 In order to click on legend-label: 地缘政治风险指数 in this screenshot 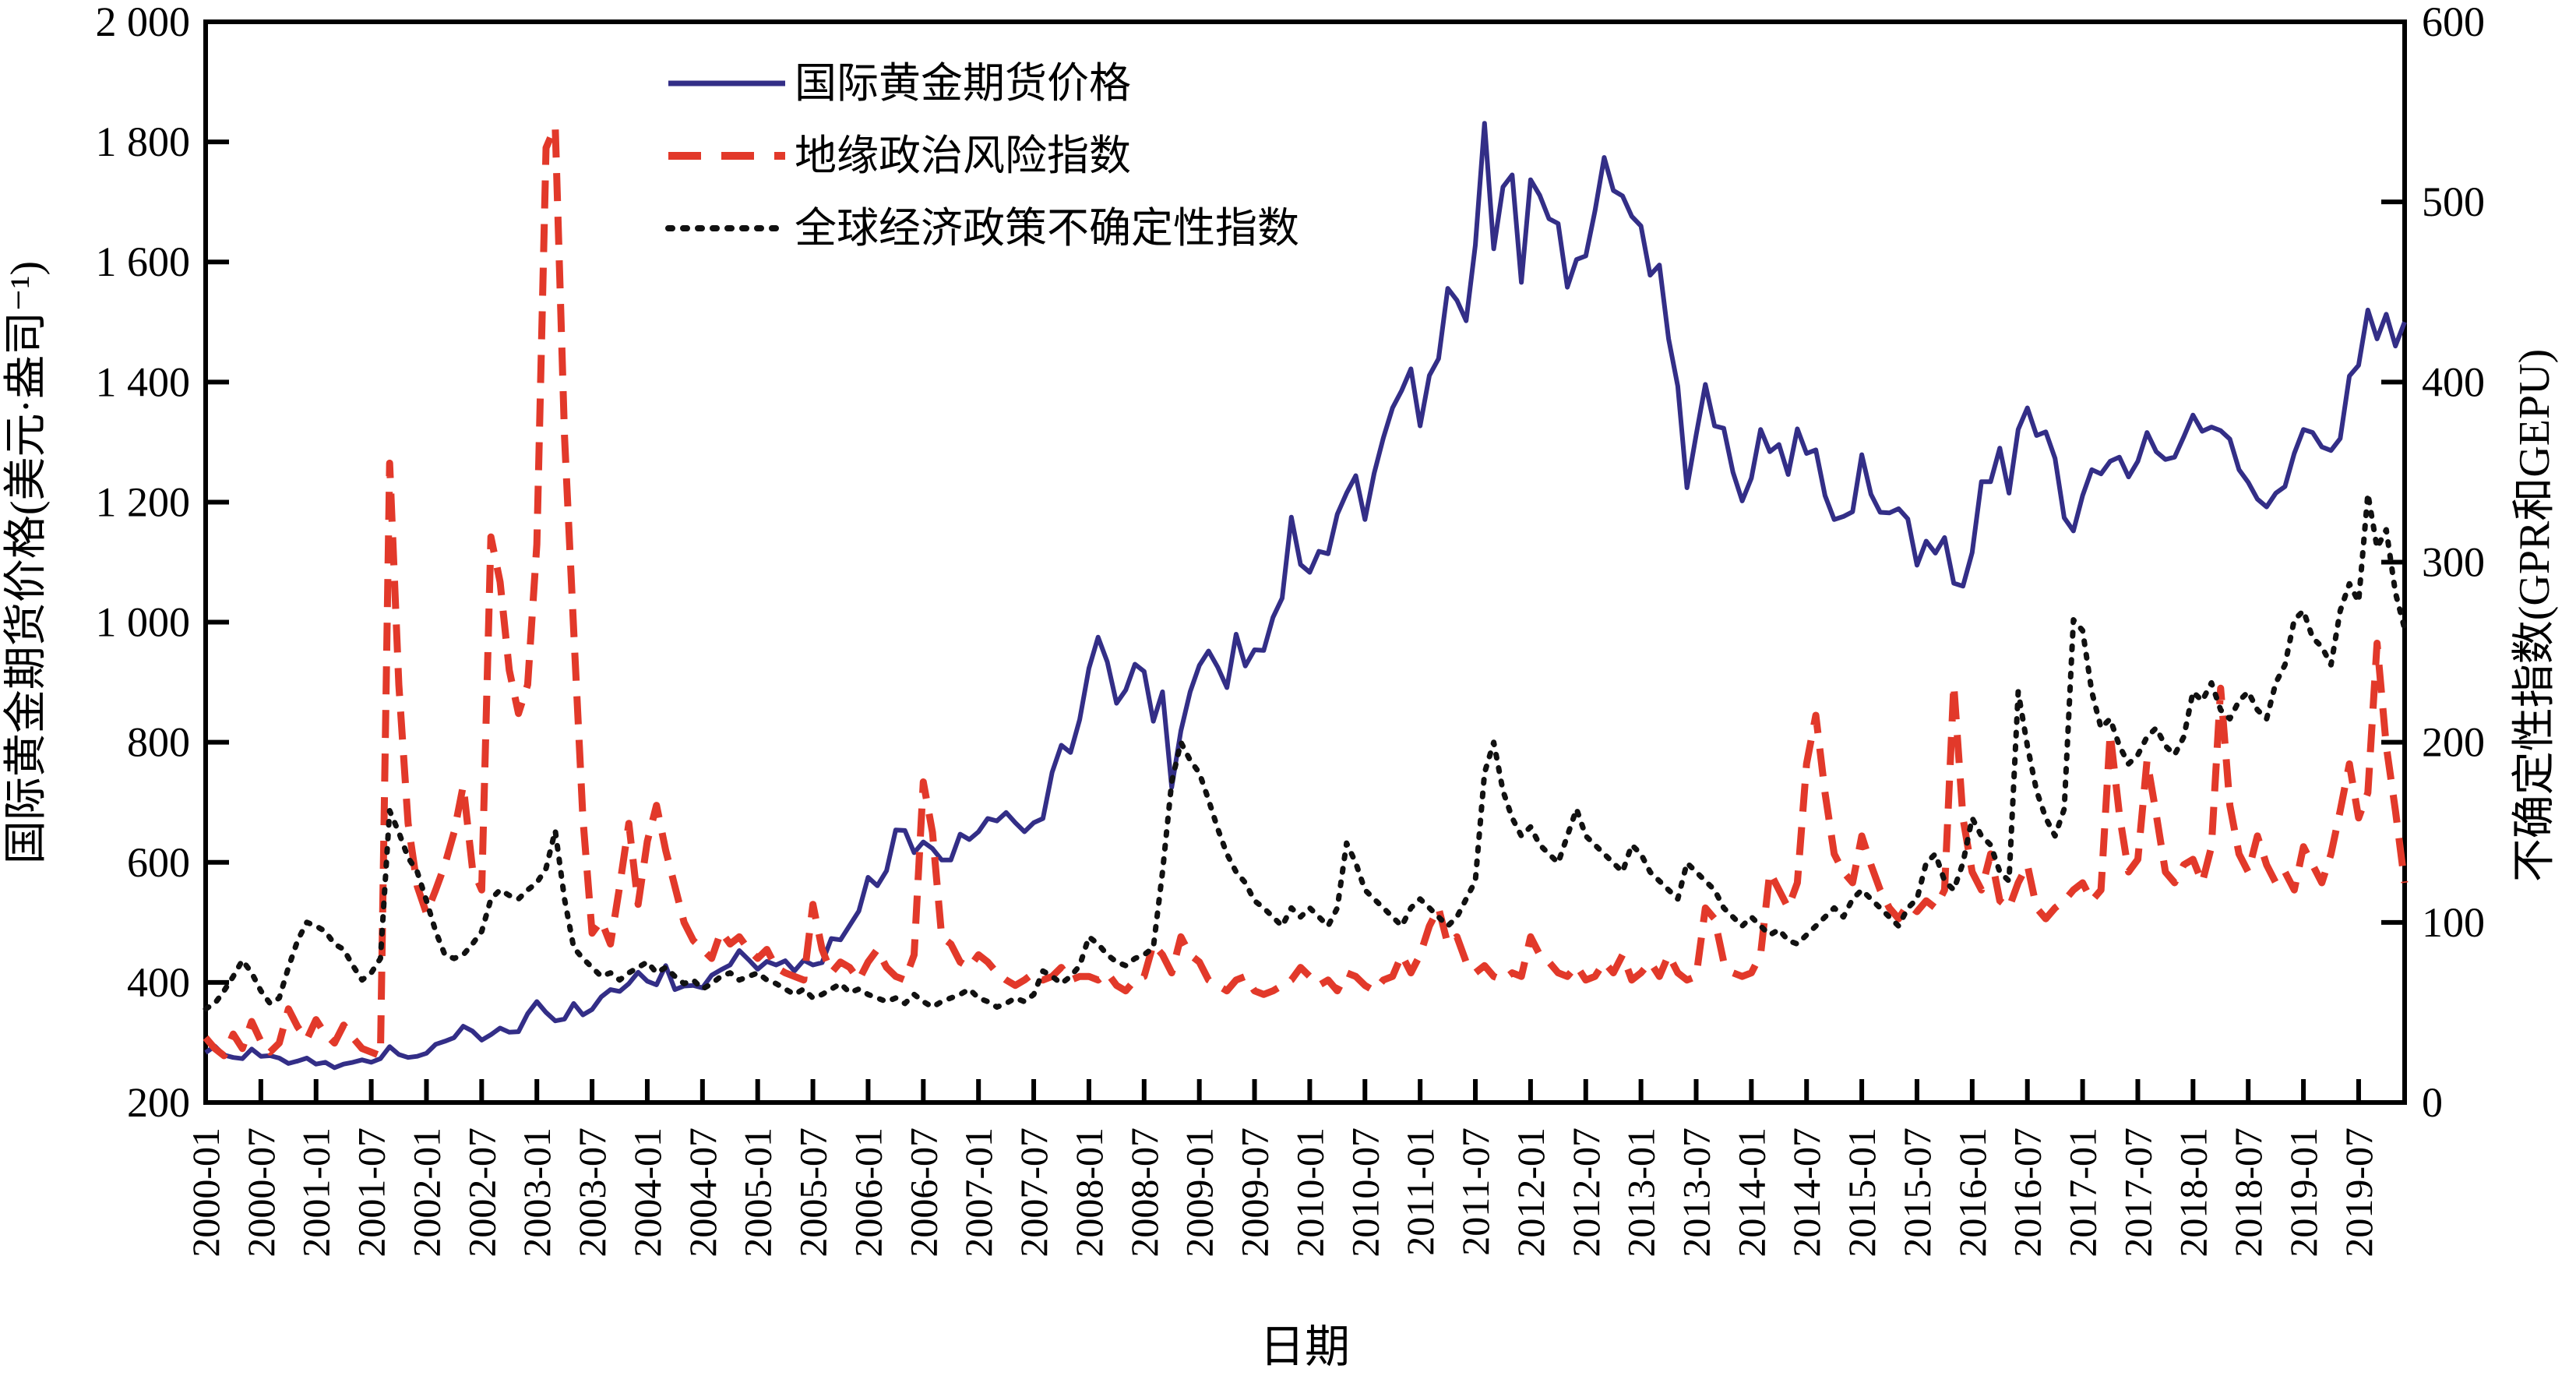, I will do `click(963, 155)`.